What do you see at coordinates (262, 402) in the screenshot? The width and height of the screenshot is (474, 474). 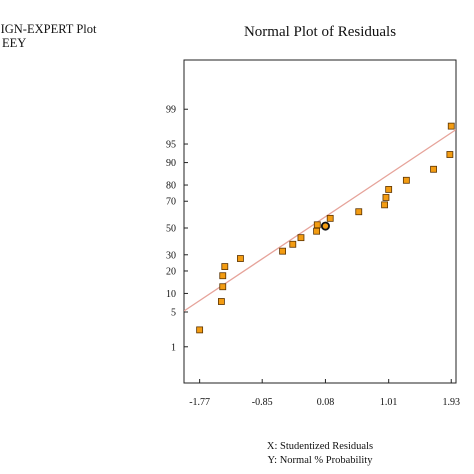 I see `x-tick-label: -0.85` at bounding box center [262, 402].